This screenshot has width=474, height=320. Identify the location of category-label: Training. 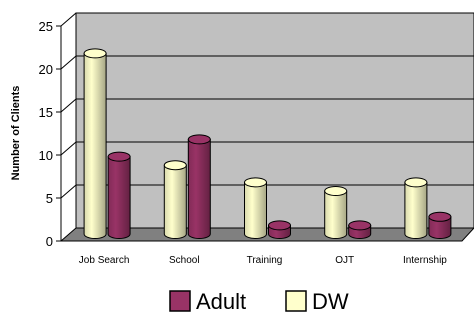
(265, 260).